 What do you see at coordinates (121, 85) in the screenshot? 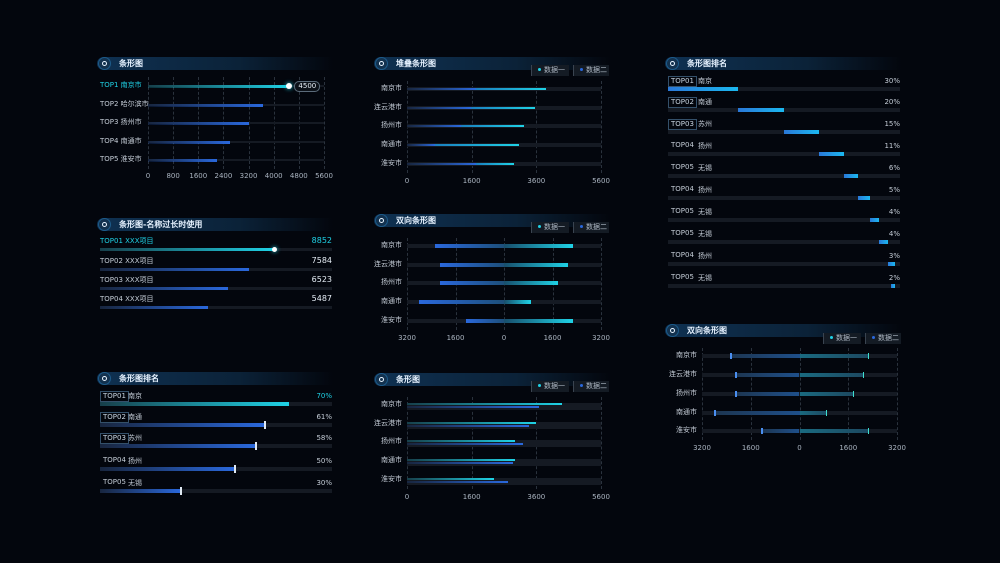
I see `row-label: TOP1 南京市` at bounding box center [121, 85].